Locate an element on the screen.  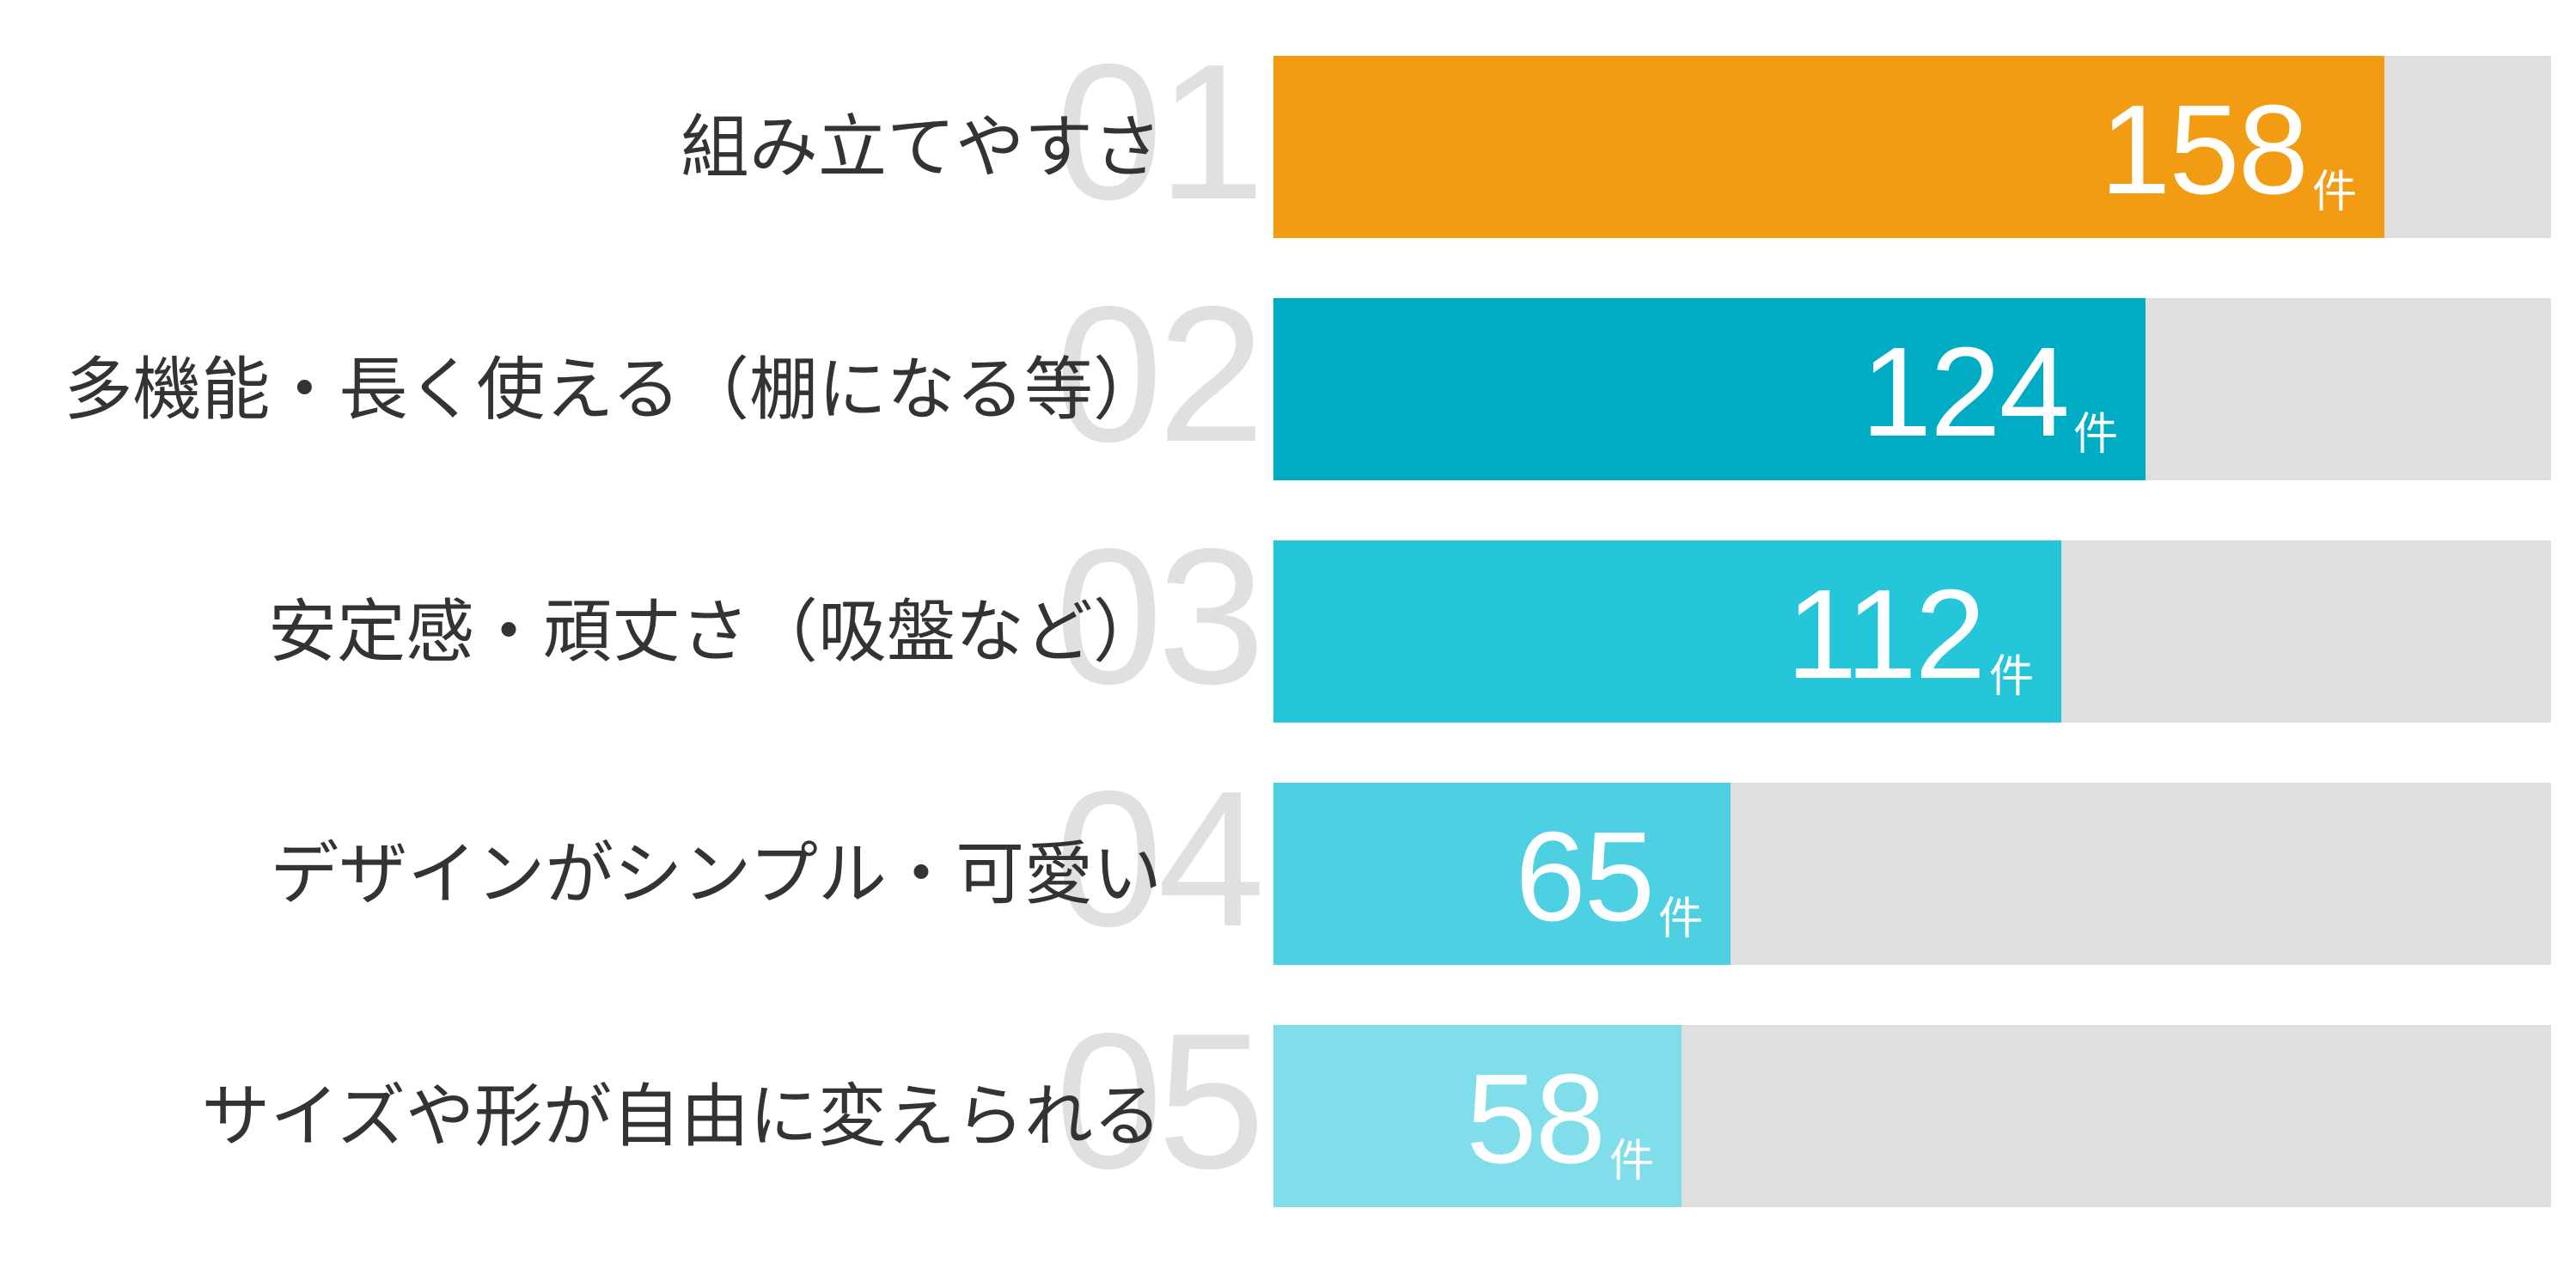
value-number: 158 is located at coordinates (2204, 150).